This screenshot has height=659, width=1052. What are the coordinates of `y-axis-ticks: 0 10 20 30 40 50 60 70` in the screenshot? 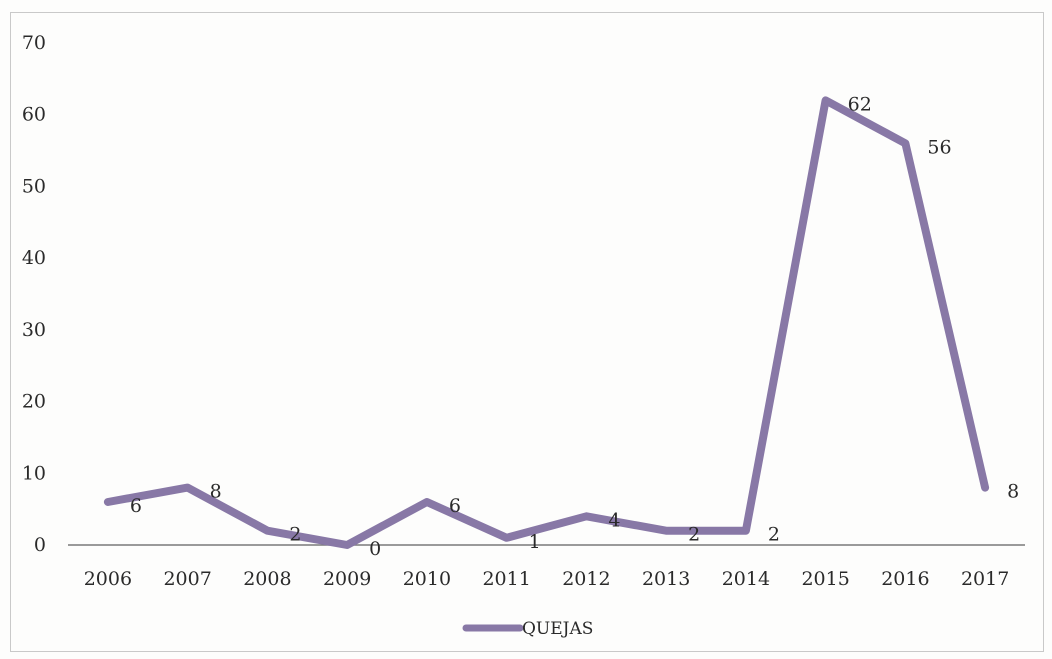 It's located at (34, 294).